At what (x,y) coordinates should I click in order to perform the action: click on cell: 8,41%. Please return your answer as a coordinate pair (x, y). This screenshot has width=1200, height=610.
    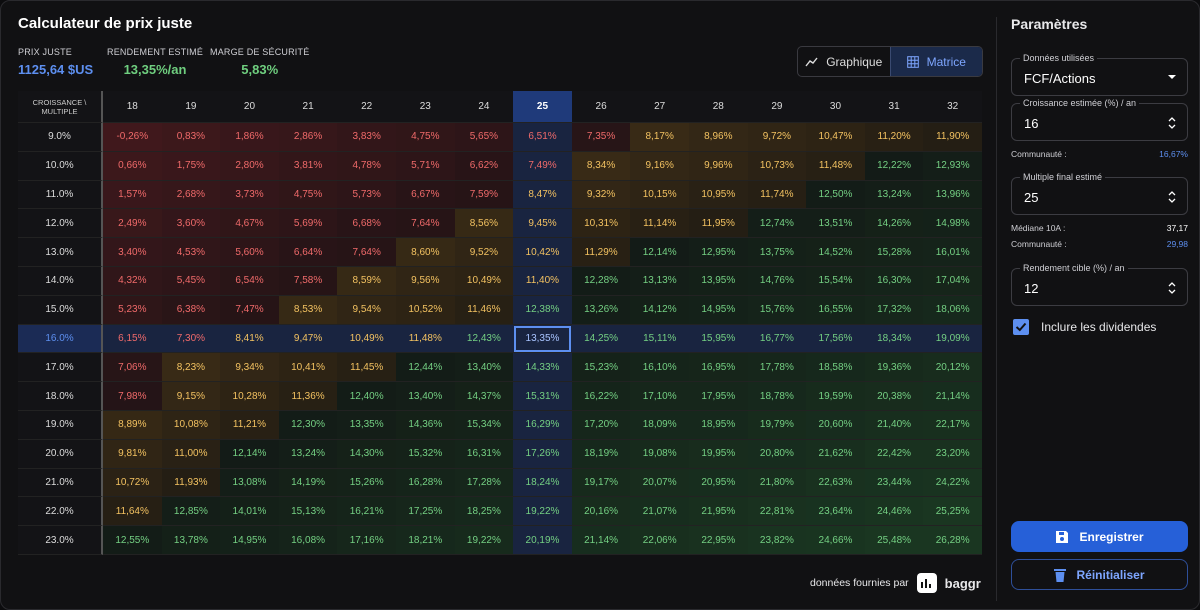
    Looking at the image, I should click on (249, 339).